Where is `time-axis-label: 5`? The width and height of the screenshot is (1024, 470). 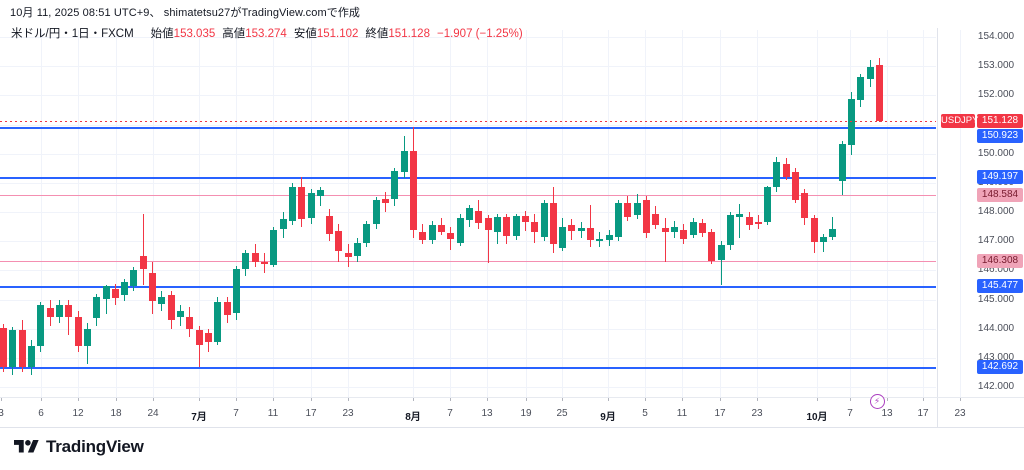 time-axis-label: 5 is located at coordinates (645, 413).